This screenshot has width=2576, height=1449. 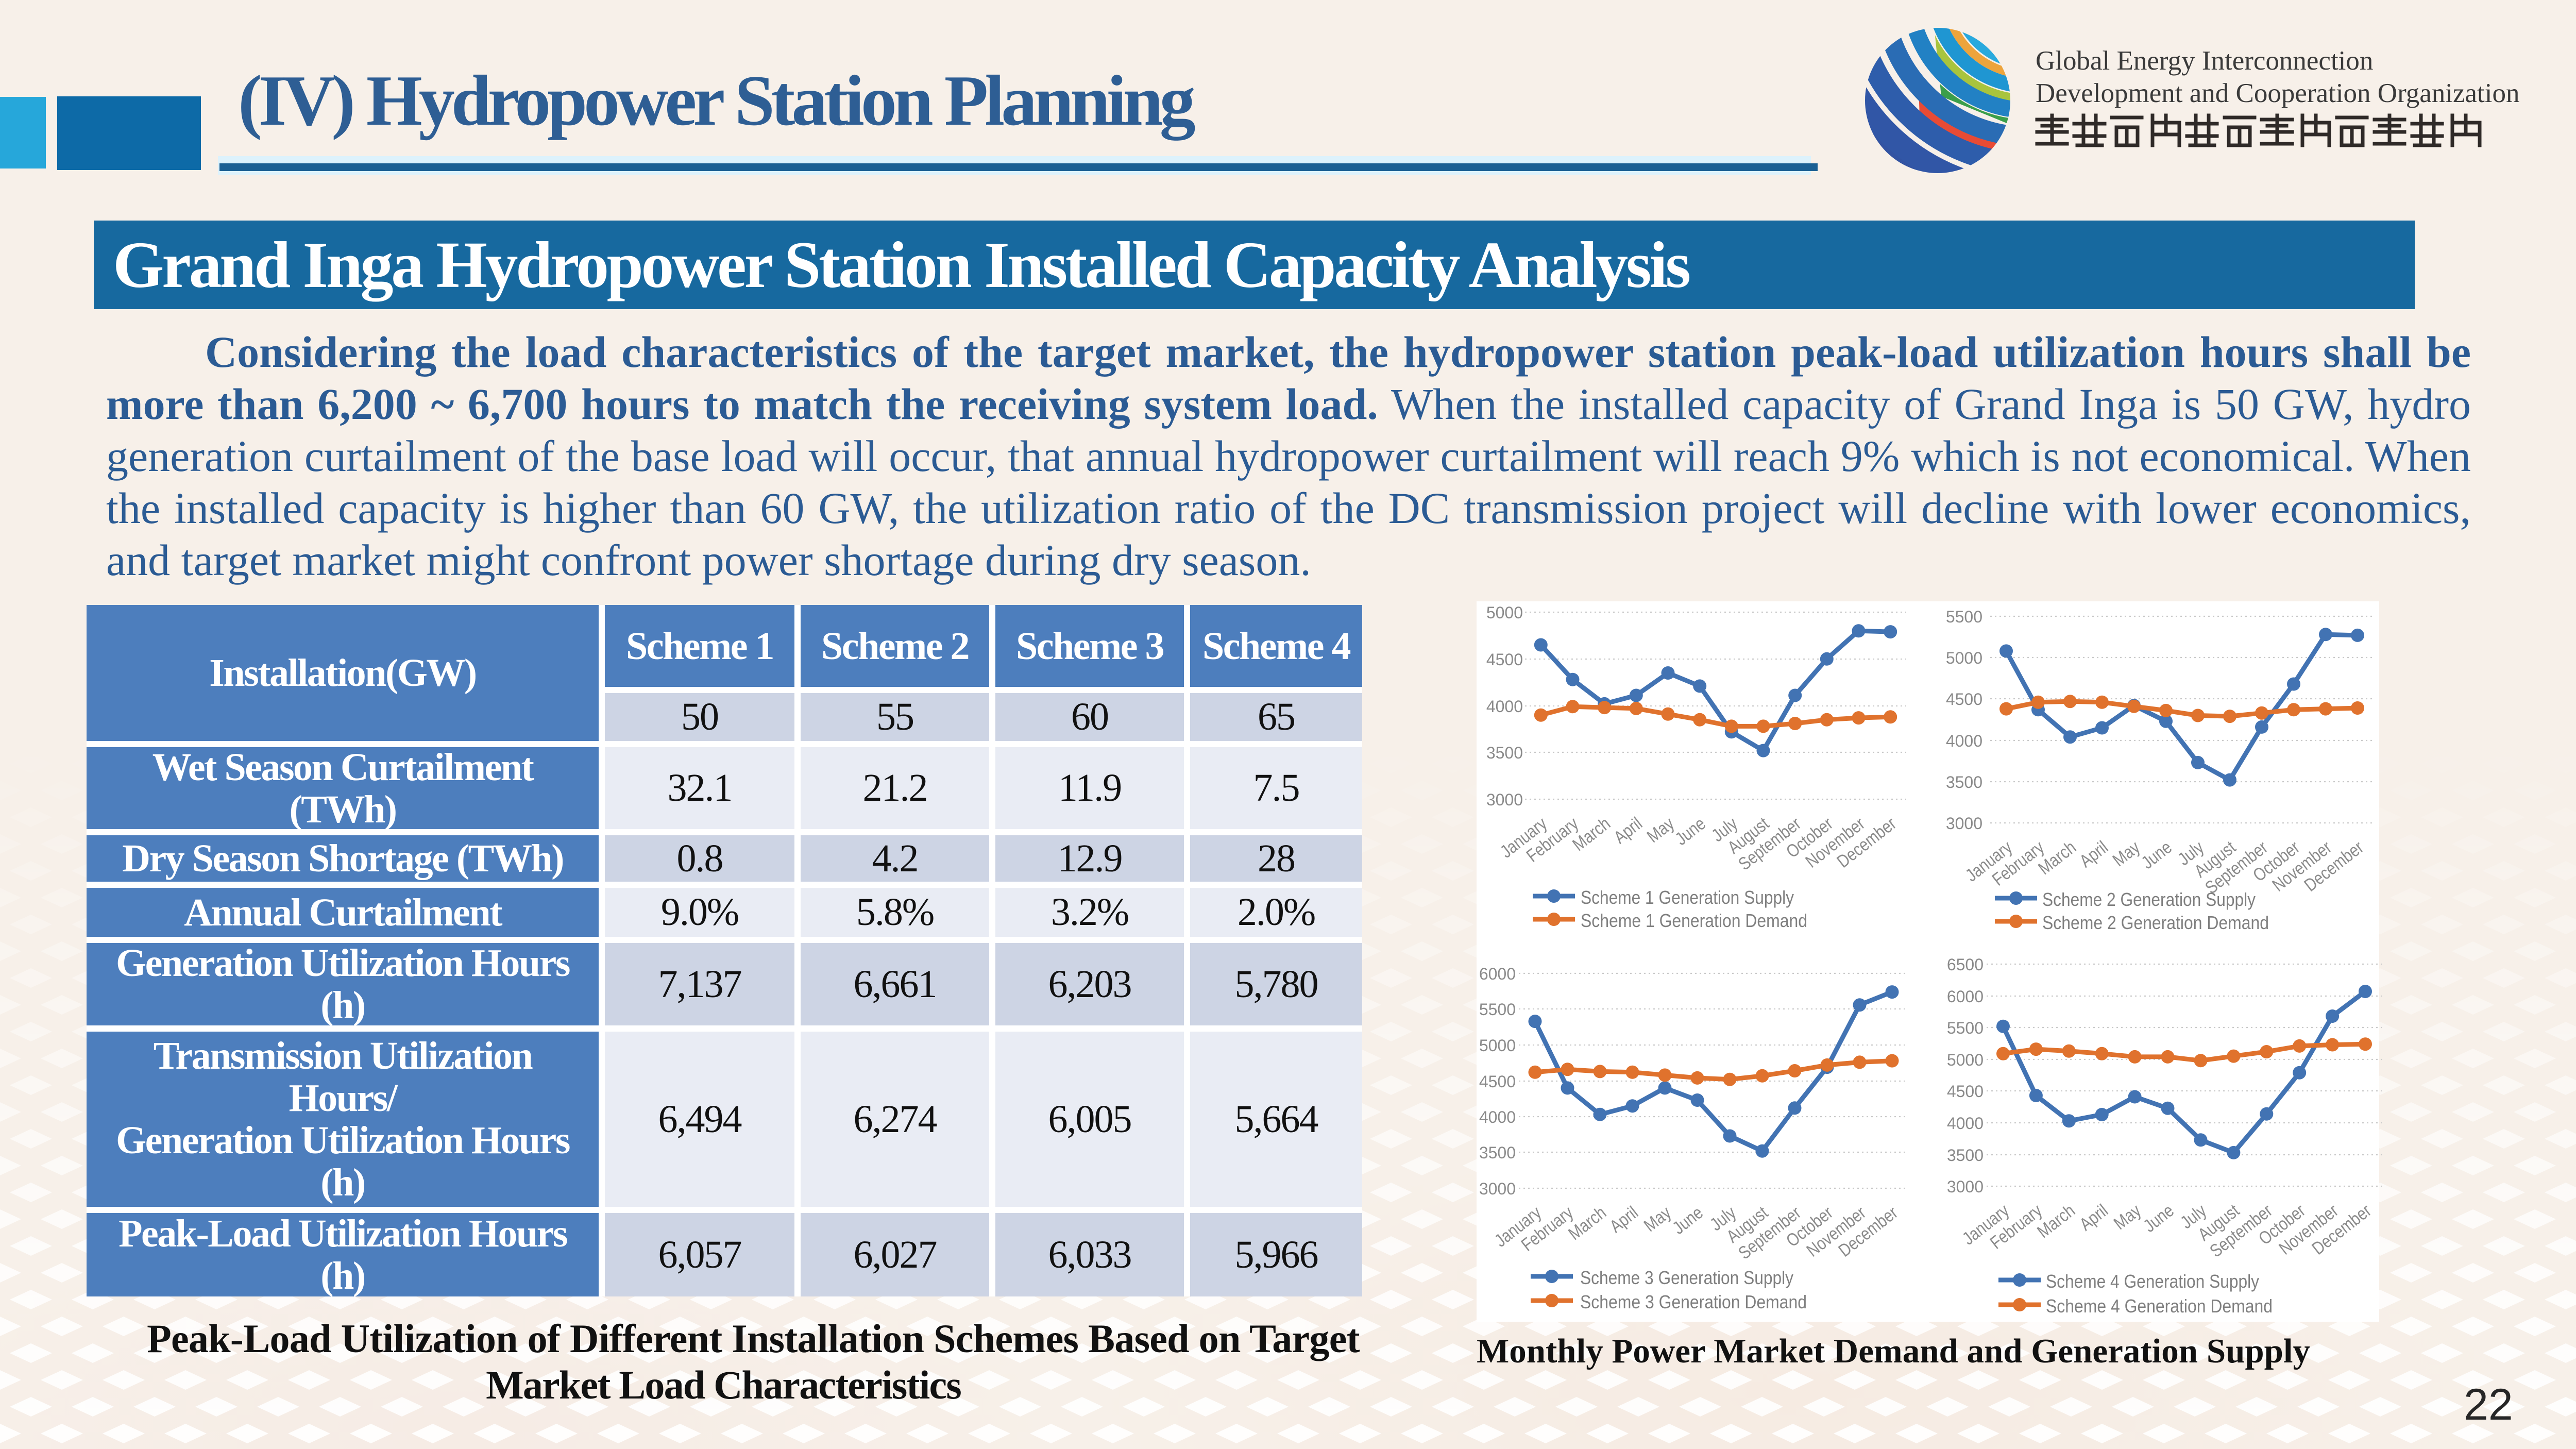 I want to click on svg-text: Scheme 2 Generation Supply, so click(x=2149, y=899).